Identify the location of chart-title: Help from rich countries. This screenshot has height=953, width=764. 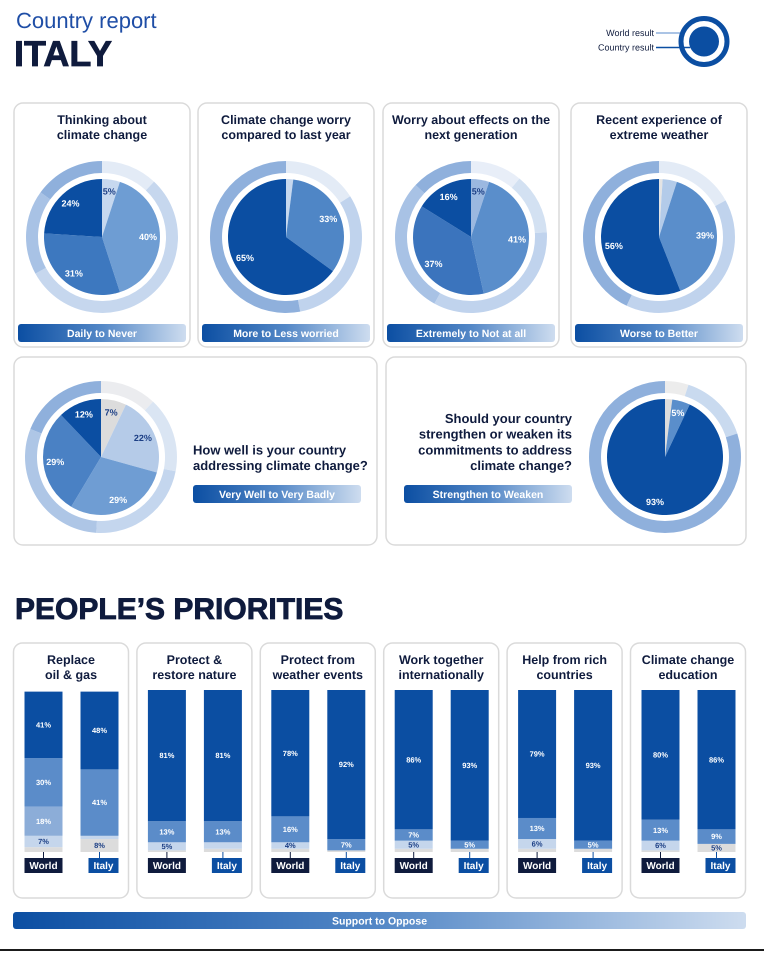
(564, 667).